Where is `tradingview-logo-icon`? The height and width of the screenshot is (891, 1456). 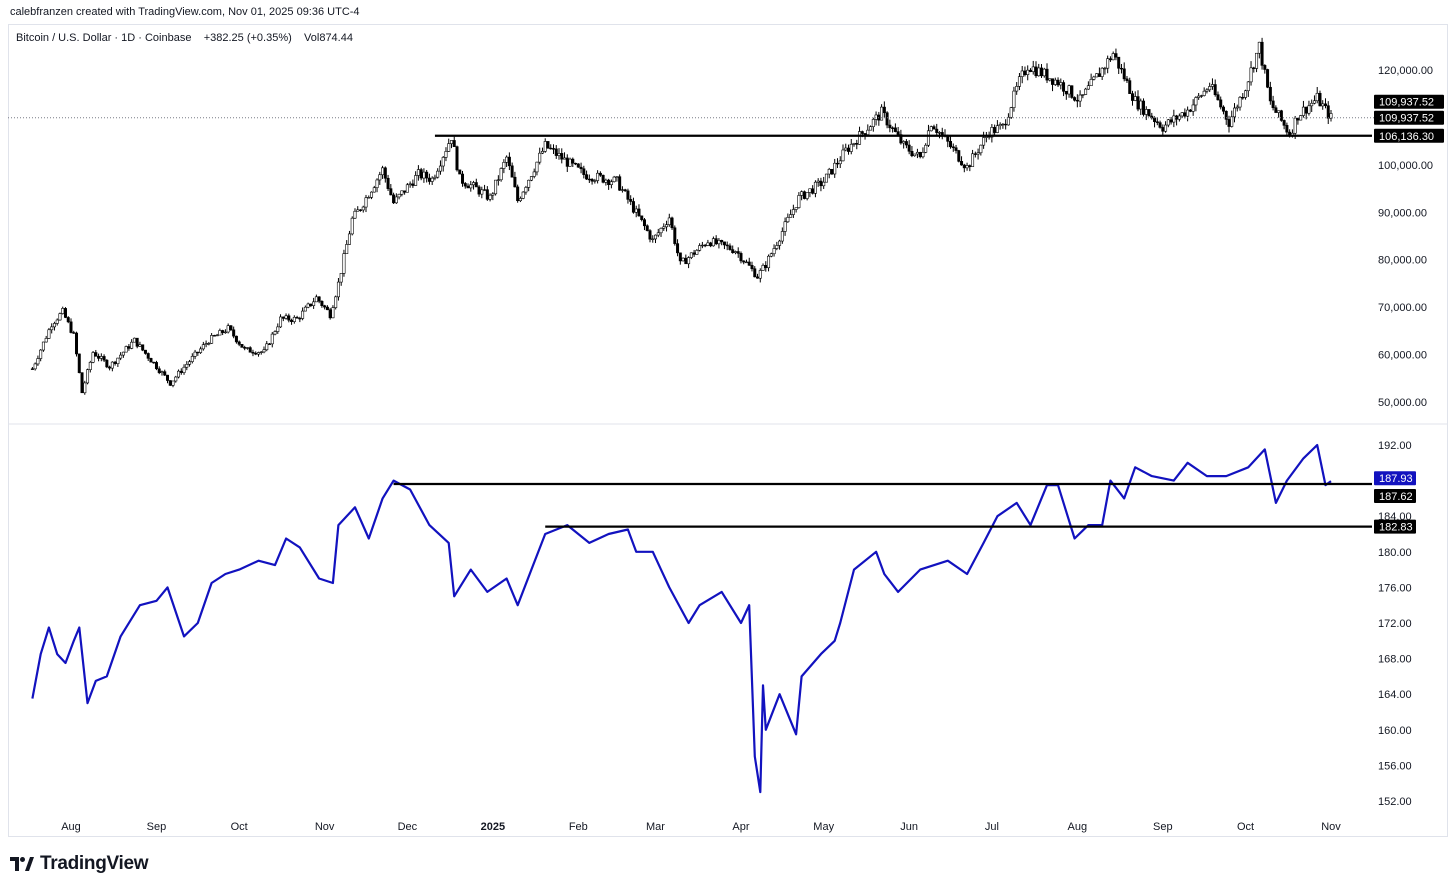
tradingview-logo-icon is located at coordinates (22, 864).